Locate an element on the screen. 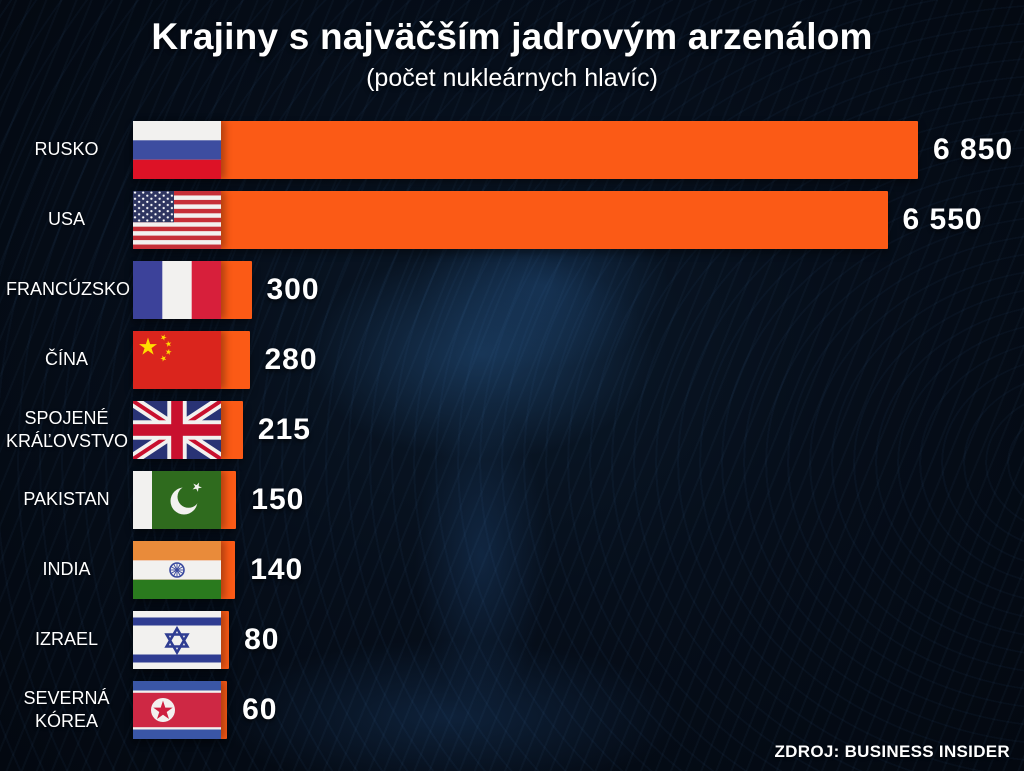 This screenshot has width=1024, height=771. bar-israel is located at coordinates (181, 640).